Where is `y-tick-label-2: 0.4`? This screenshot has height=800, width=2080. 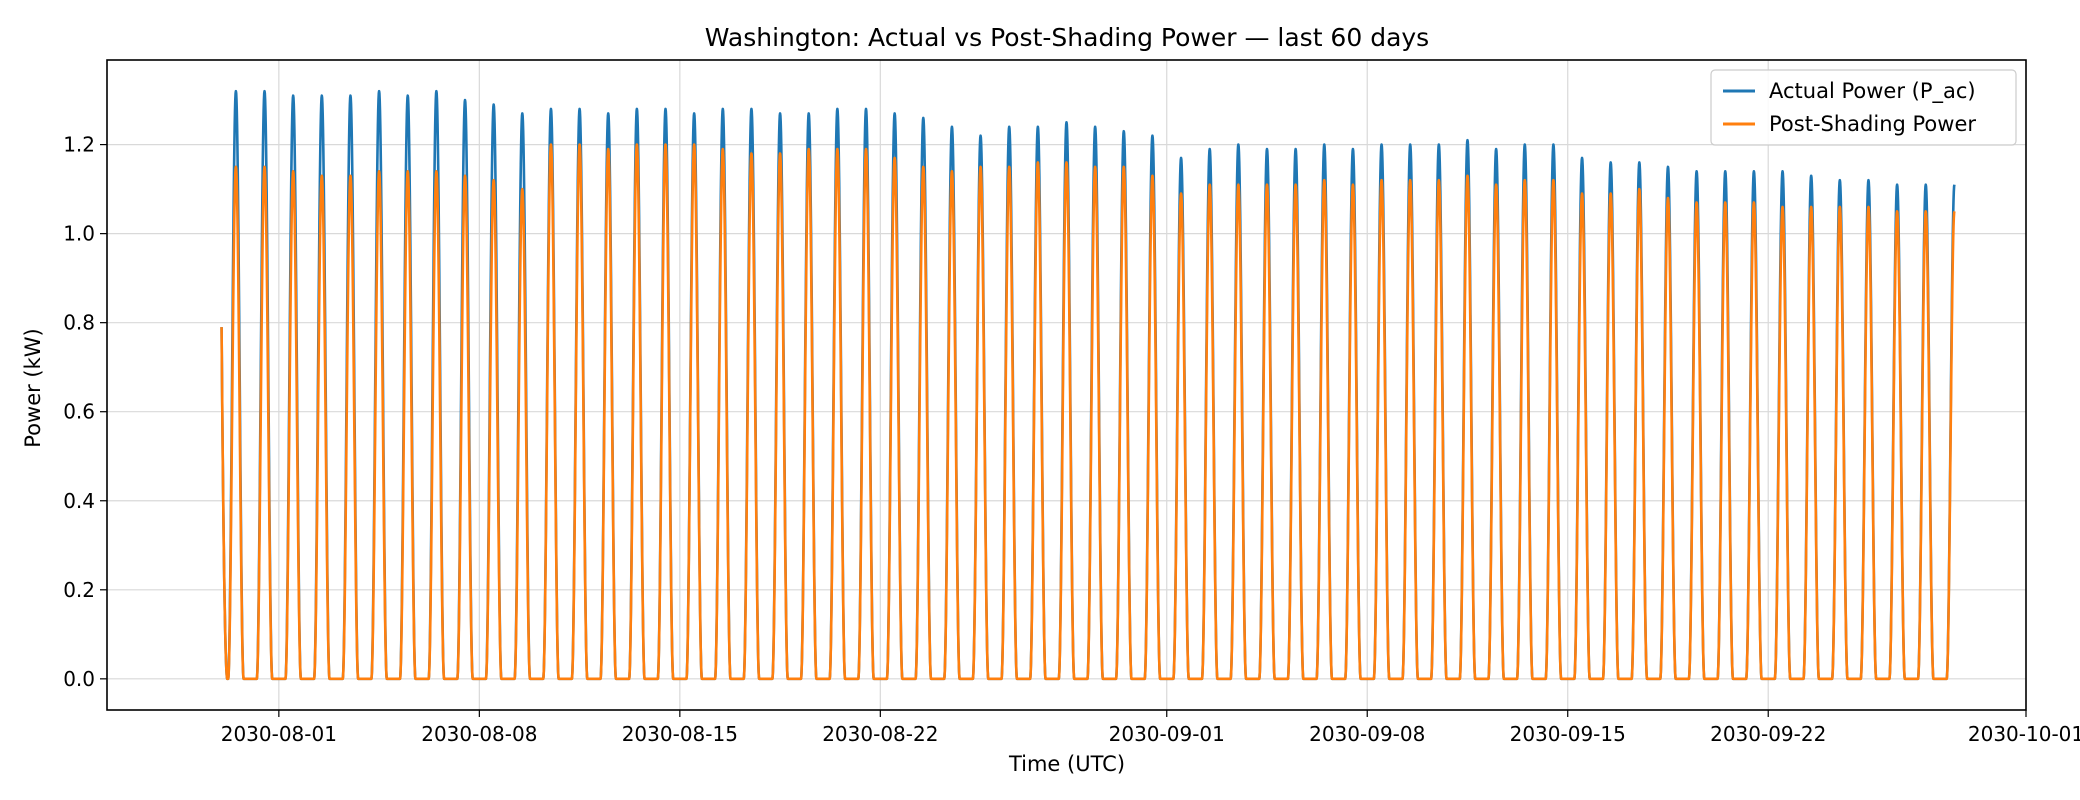
y-tick-label-2: 0.4 is located at coordinates (79, 501).